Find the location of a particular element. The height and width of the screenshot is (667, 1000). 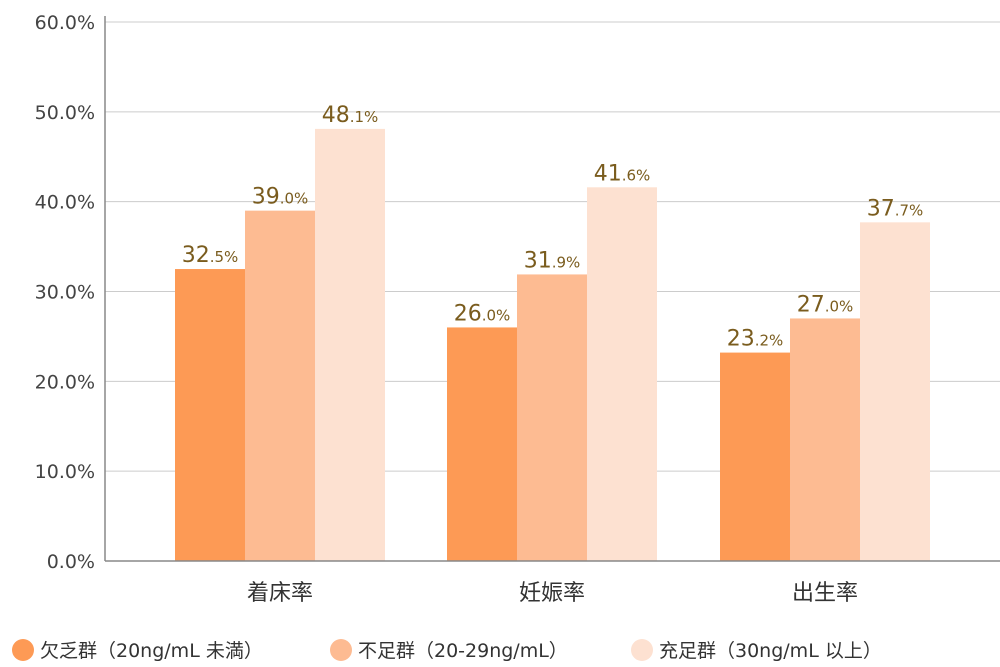

data-label: 48.1% is located at coordinates (350, 115).